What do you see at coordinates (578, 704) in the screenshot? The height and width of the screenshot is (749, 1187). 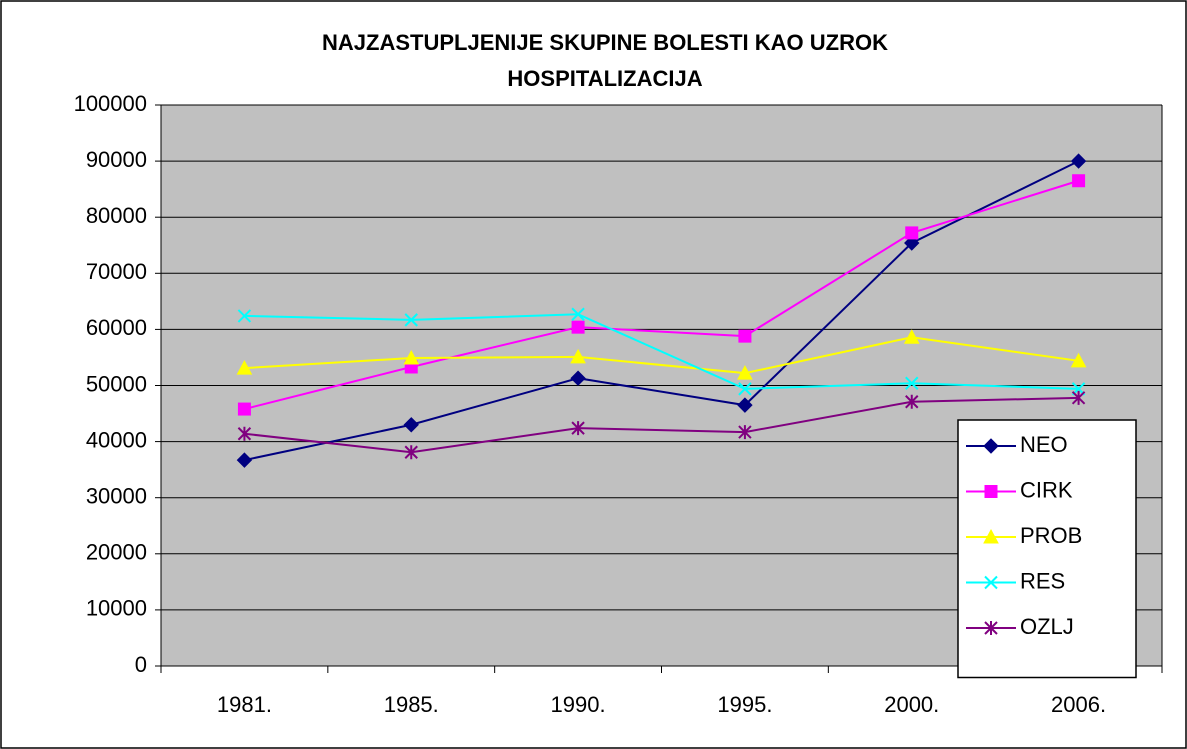 I see `x-tick-label: 1990.` at bounding box center [578, 704].